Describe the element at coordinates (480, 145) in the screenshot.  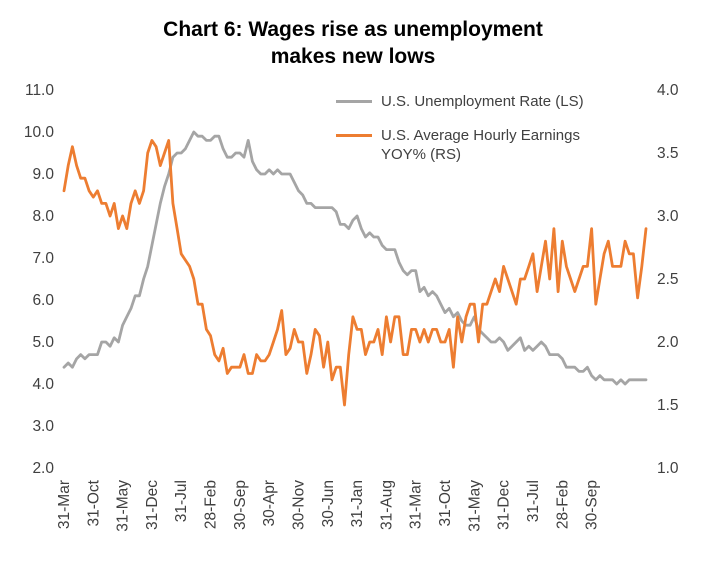
I see `legend-label-earnings: U.S. Average Hourly Earnings YOY% (RS)` at that location.